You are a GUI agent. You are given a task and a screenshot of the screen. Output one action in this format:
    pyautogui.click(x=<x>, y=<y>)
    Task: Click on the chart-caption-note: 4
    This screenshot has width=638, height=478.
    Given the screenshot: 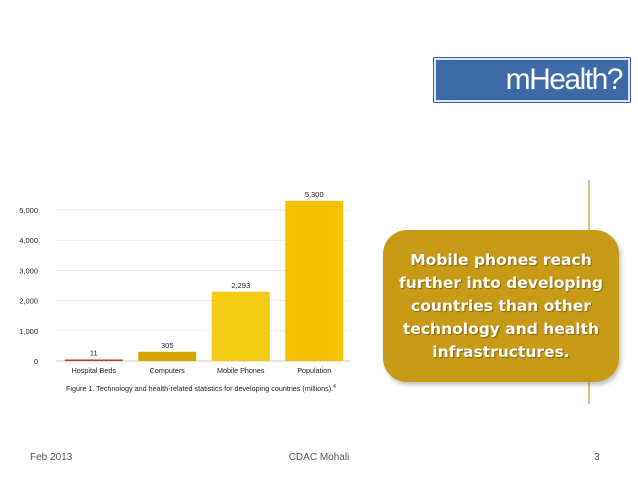 What is the action you would take?
    pyautogui.click(x=334, y=387)
    